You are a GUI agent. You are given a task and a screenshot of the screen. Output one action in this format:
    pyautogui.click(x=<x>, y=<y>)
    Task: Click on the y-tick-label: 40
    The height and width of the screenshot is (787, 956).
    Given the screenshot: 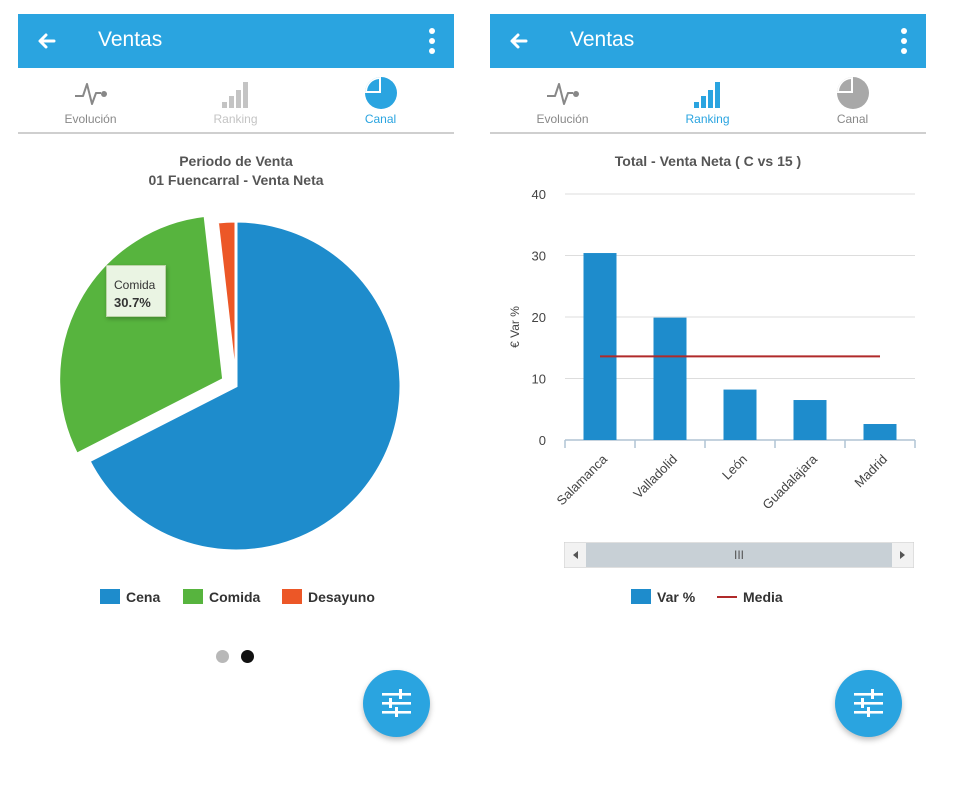 What is the action you would take?
    pyautogui.click(x=539, y=194)
    